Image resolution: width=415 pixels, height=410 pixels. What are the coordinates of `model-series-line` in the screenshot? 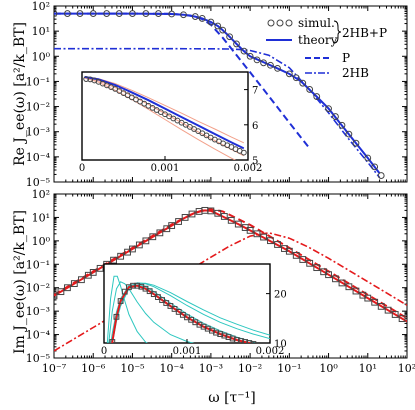 It's located at (160, 118).